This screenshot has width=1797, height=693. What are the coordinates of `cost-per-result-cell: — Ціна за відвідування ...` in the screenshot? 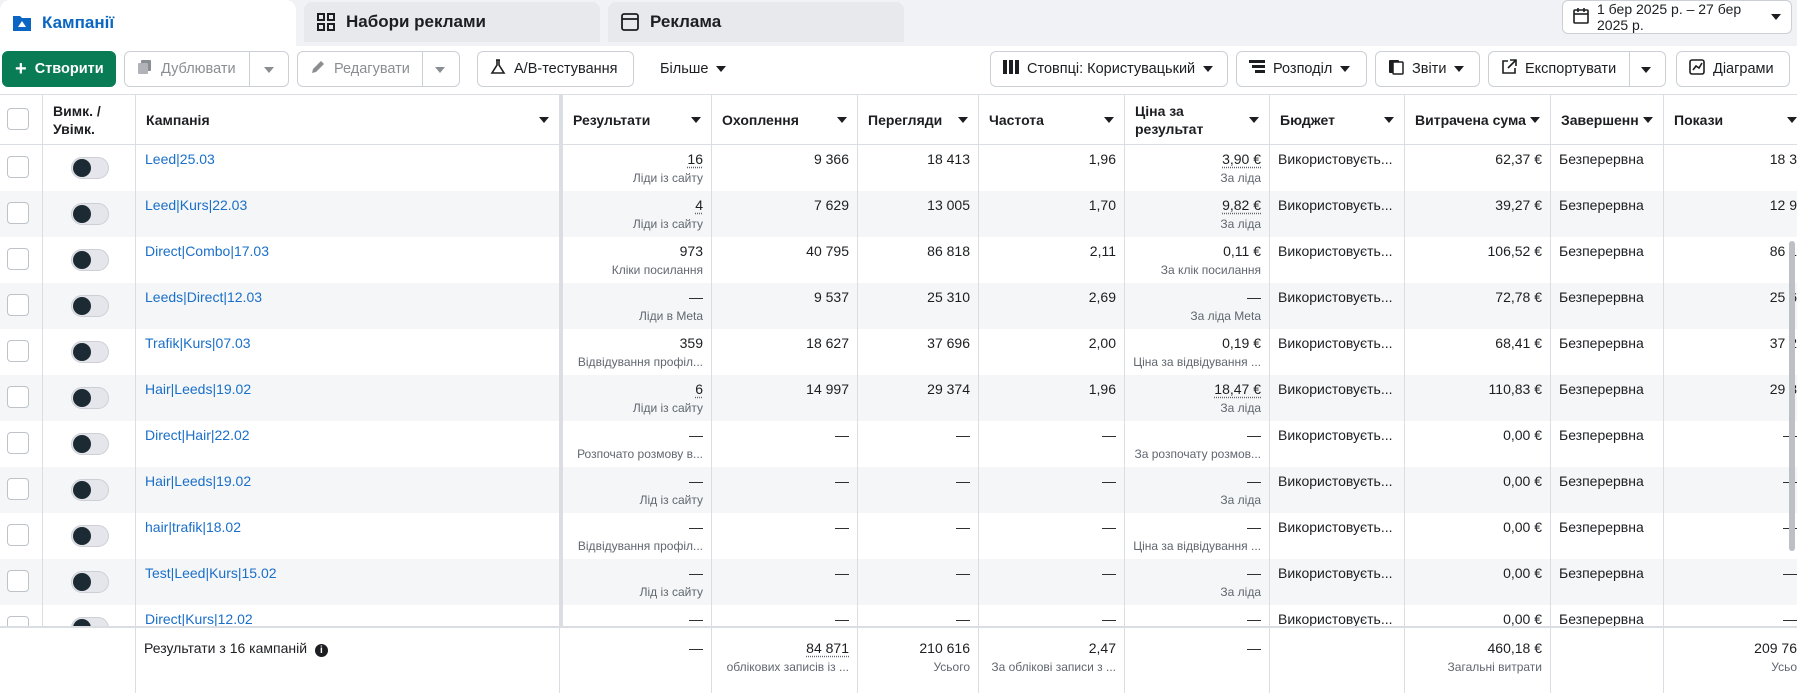 It's located at (1197, 536).